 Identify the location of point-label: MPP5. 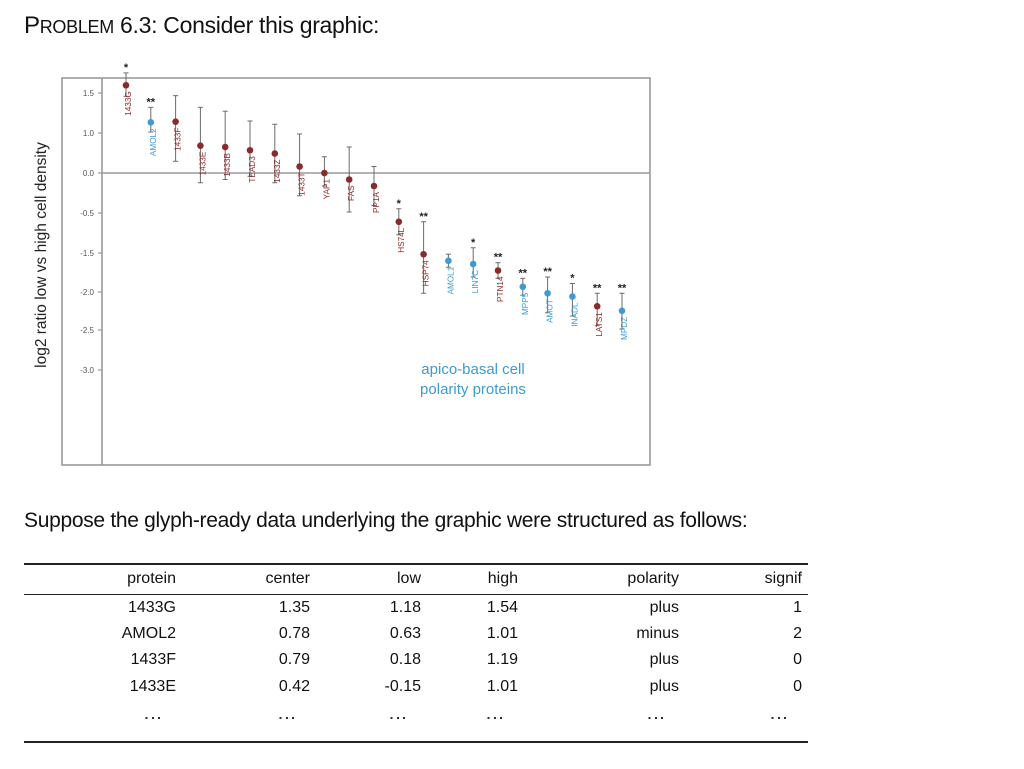
(525, 303).